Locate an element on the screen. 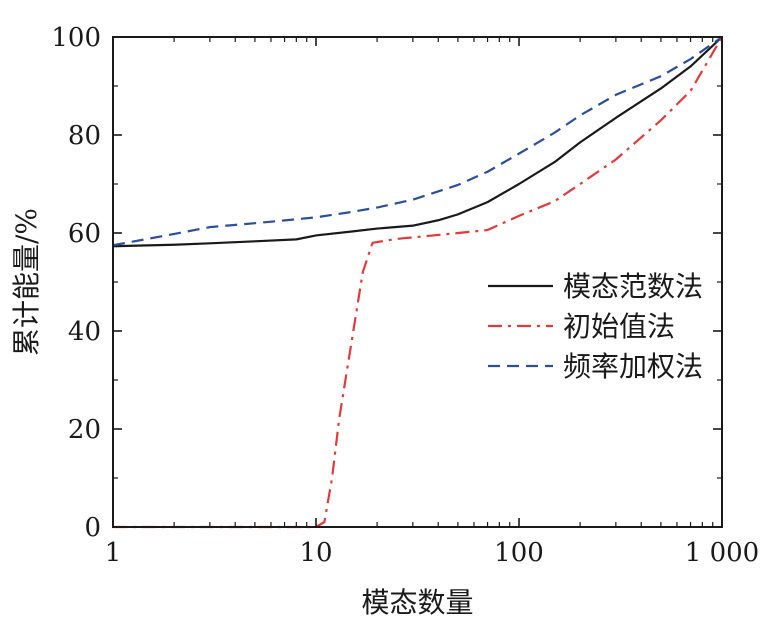  y-tick-label: 100 is located at coordinates (76, 38).